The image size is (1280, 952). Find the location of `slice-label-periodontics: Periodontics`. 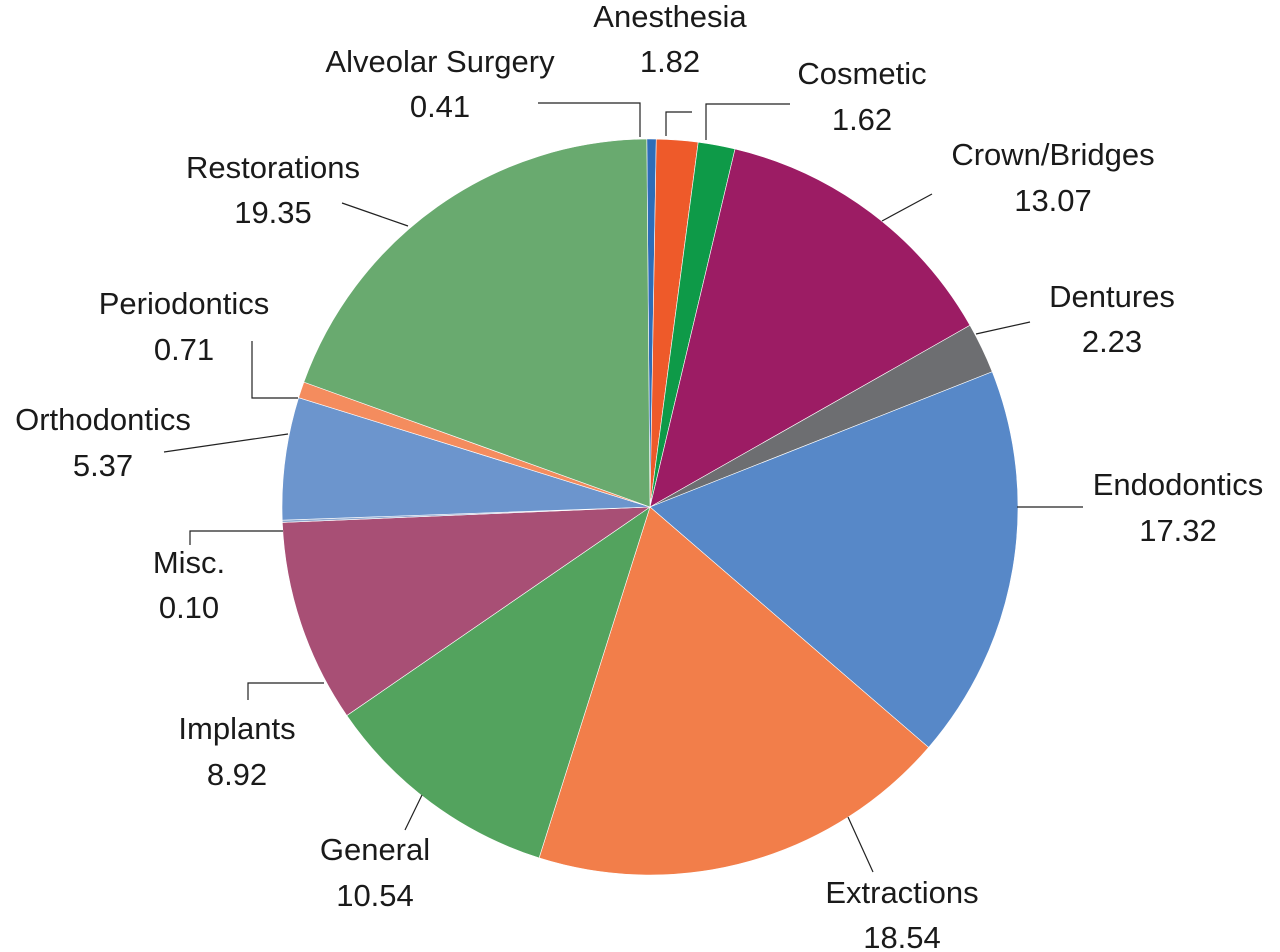

slice-label-periodontics: Periodontics is located at coordinates (184, 303).